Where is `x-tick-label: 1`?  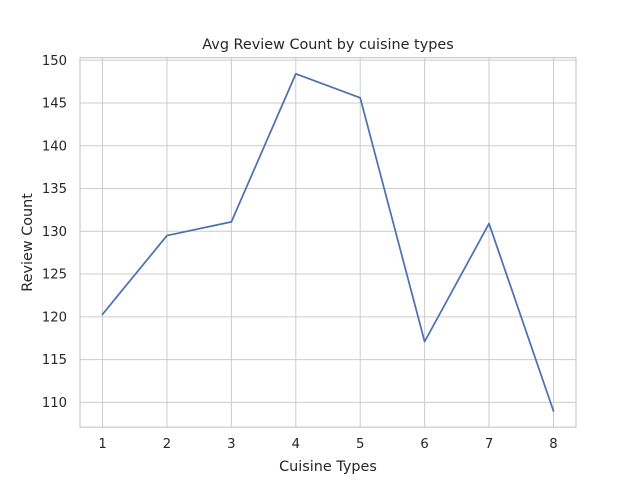
x-tick-label: 1 is located at coordinates (102, 444).